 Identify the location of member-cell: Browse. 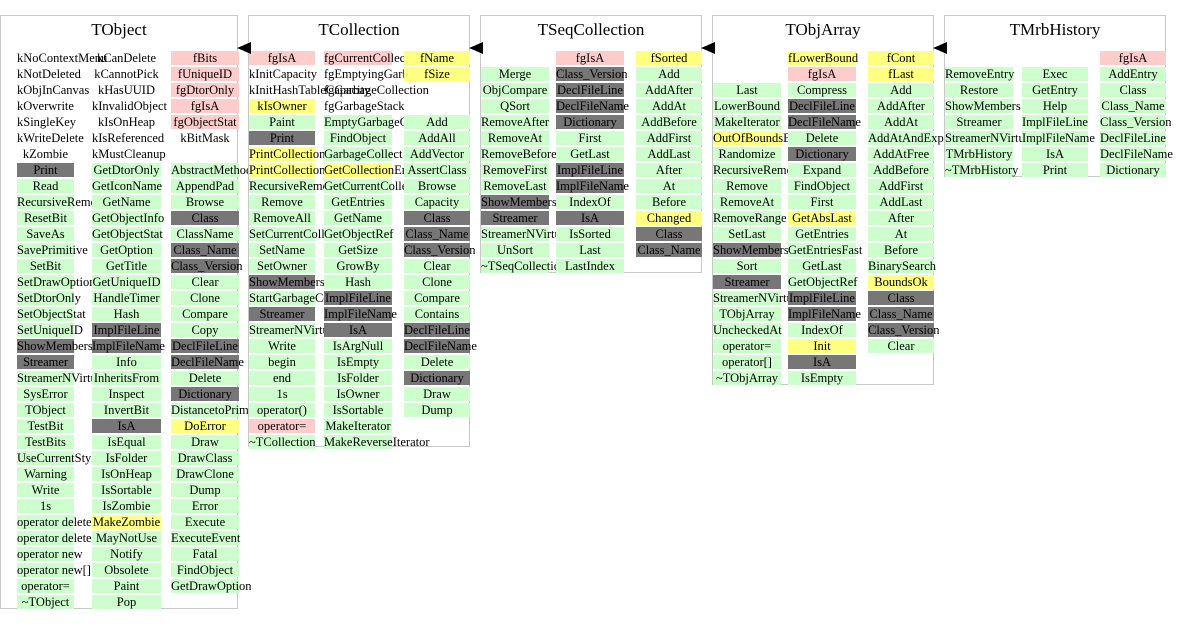
(437, 186).